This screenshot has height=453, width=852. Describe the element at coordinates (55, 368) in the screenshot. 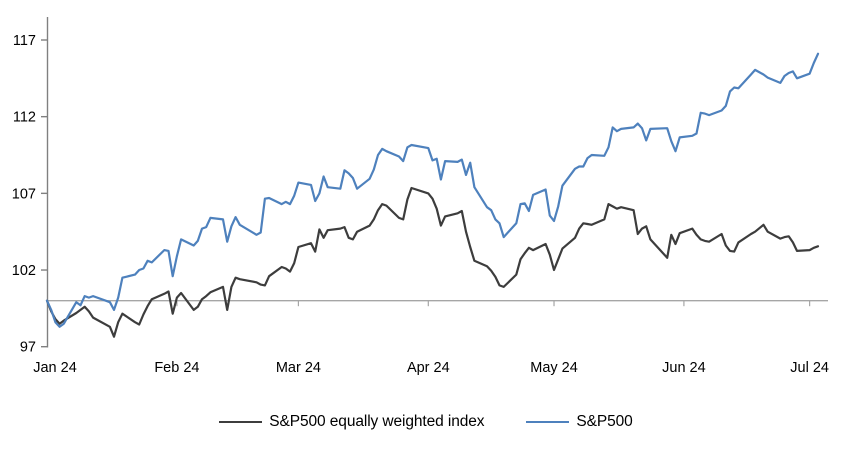

I see `x-axis-label: Jan 24` at that location.